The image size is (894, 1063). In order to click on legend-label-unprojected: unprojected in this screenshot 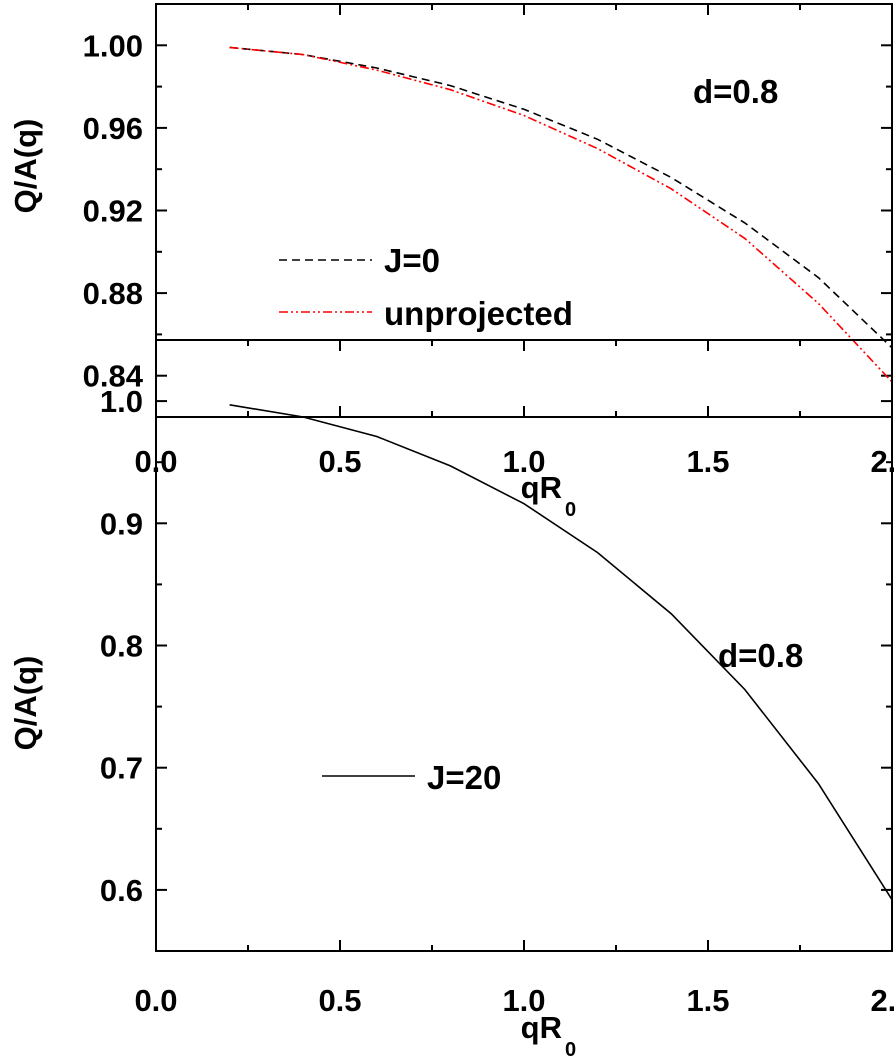, I will do `click(478, 313)`.